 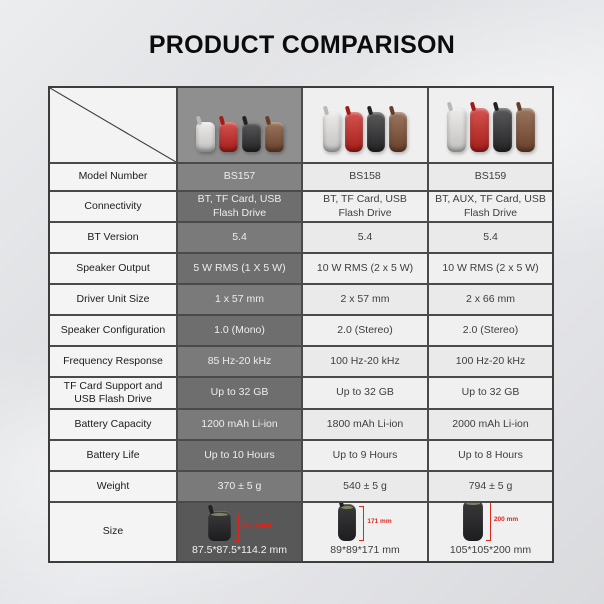 I want to click on diagonal-line, so click(x=113, y=125).